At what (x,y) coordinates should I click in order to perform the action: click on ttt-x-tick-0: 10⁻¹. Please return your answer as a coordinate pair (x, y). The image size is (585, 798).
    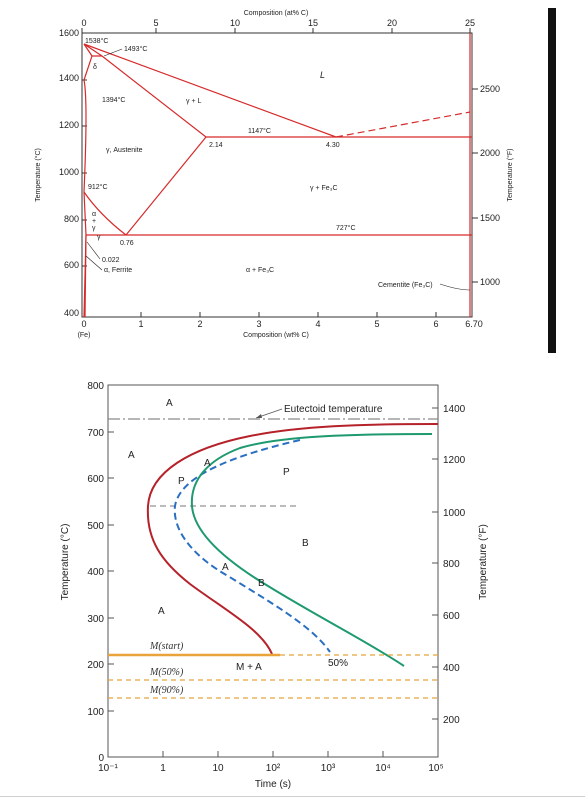
    Looking at the image, I should click on (108, 768).